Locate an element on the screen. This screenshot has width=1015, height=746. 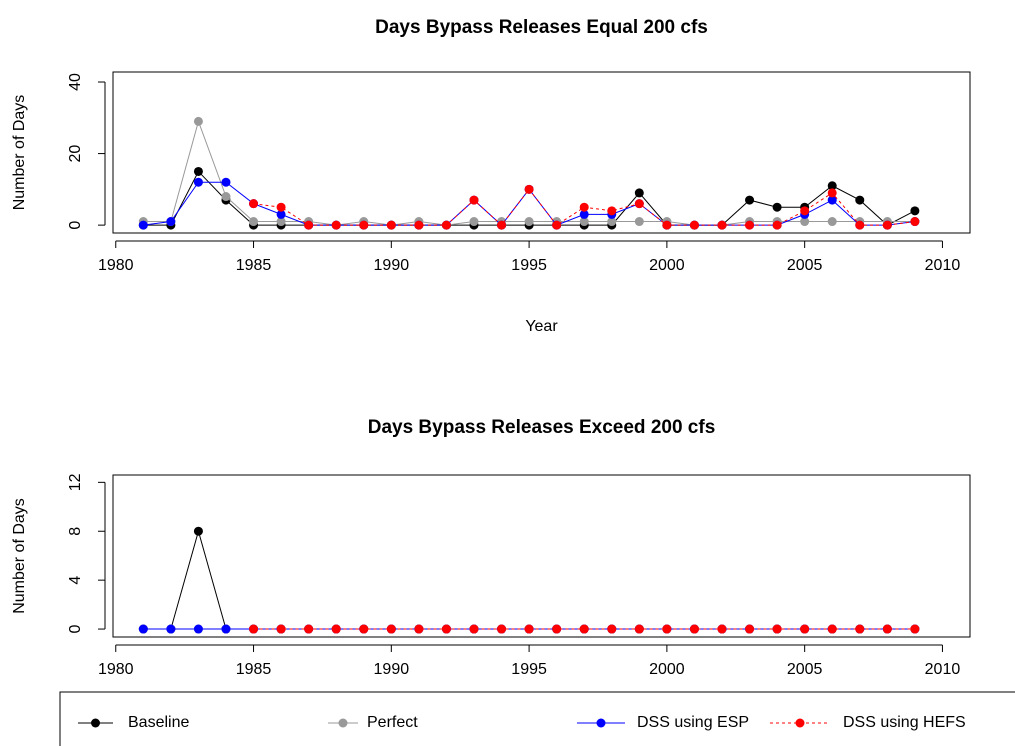
chart-title: Days Bypass Releases Equal 200 cfs is located at coordinates (541, 27).